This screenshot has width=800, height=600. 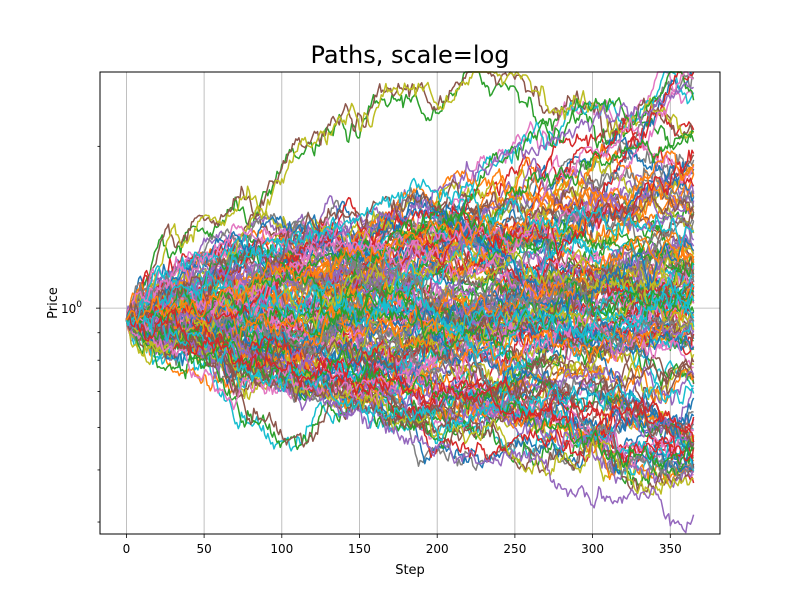 What do you see at coordinates (281, 549) in the screenshot?
I see `x-tick-label: 100` at bounding box center [281, 549].